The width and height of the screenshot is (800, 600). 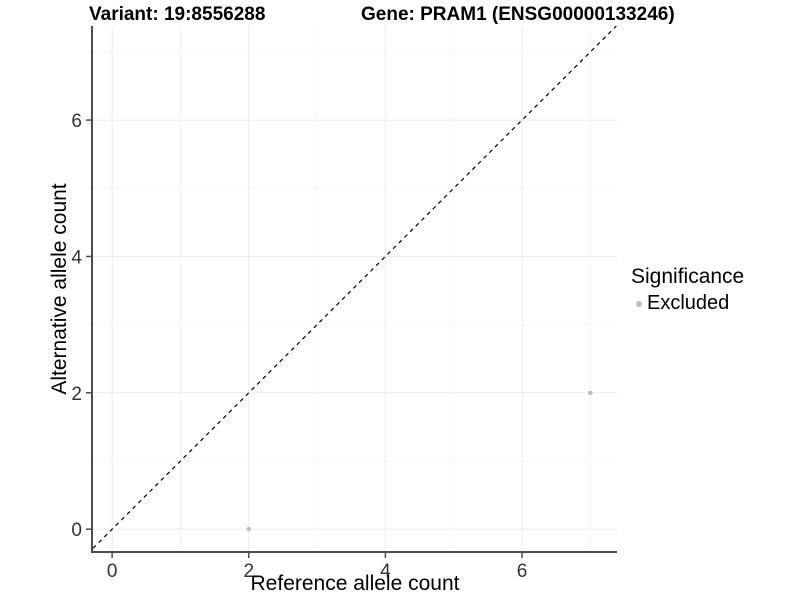 What do you see at coordinates (518, 14) in the screenshot?
I see `gene-title: Gene: PRAM1 (ENSG00000133246)` at bounding box center [518, 14].